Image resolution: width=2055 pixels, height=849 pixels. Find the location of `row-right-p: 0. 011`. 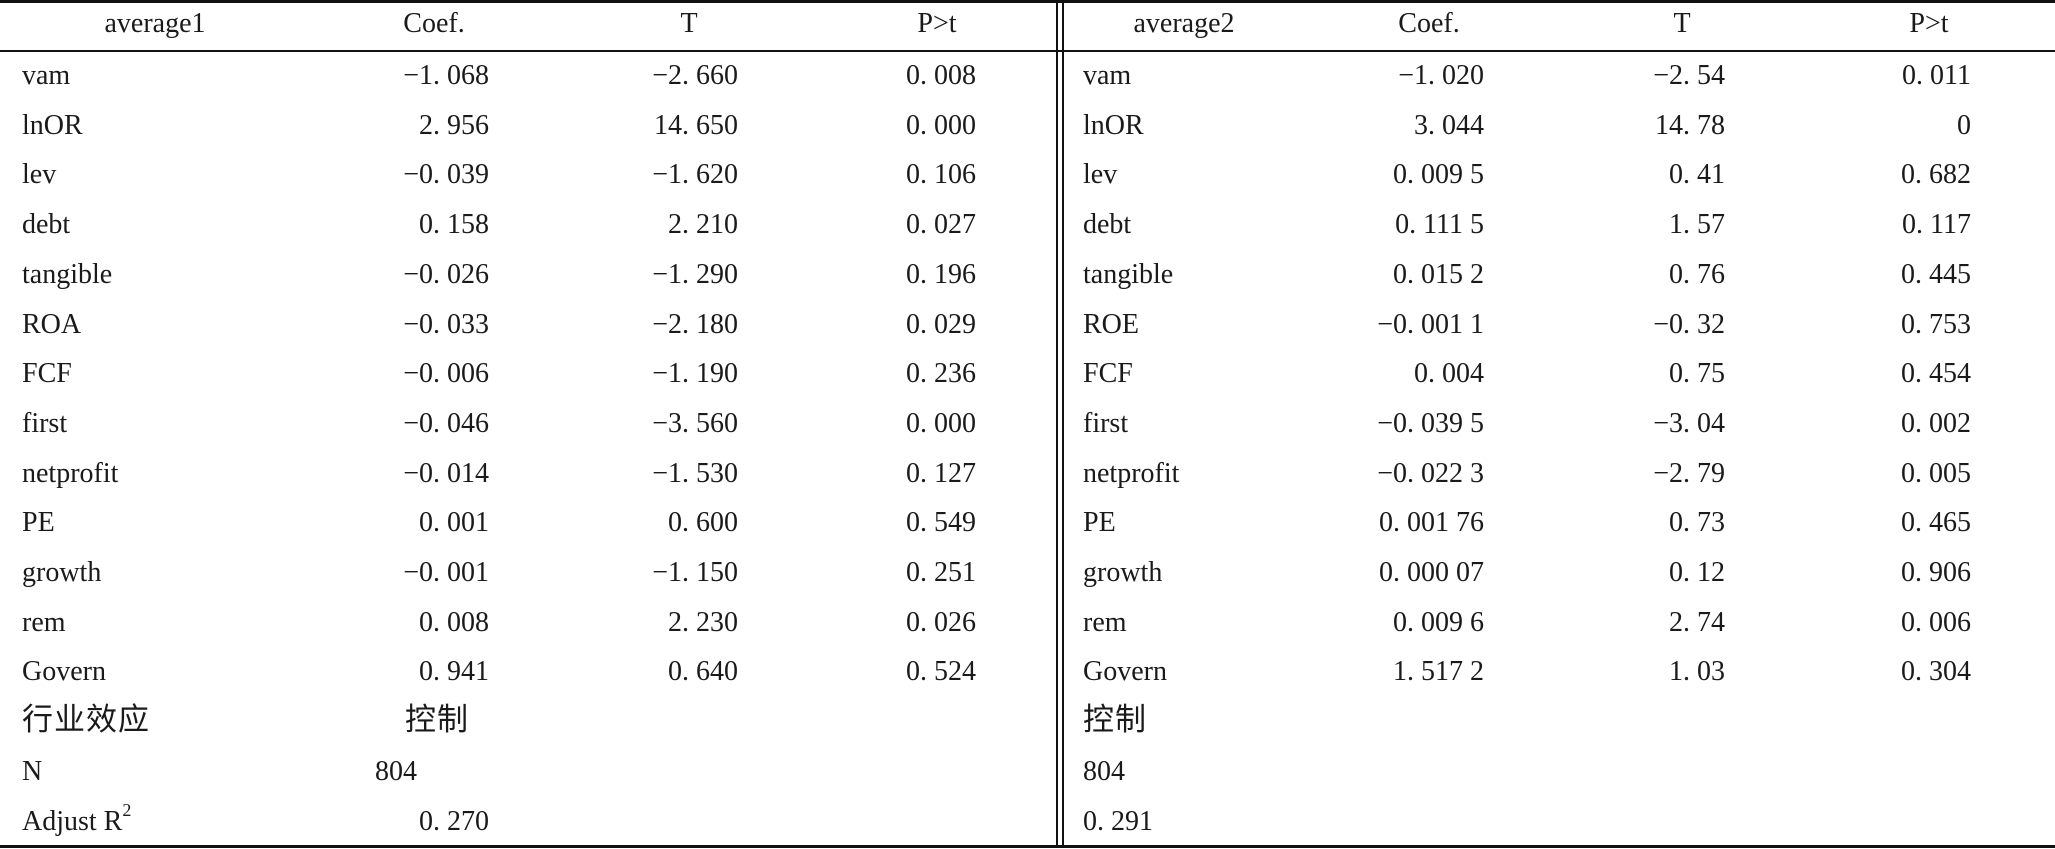

row-right-p: 0. 011 is located at coordinates (1936, 75).